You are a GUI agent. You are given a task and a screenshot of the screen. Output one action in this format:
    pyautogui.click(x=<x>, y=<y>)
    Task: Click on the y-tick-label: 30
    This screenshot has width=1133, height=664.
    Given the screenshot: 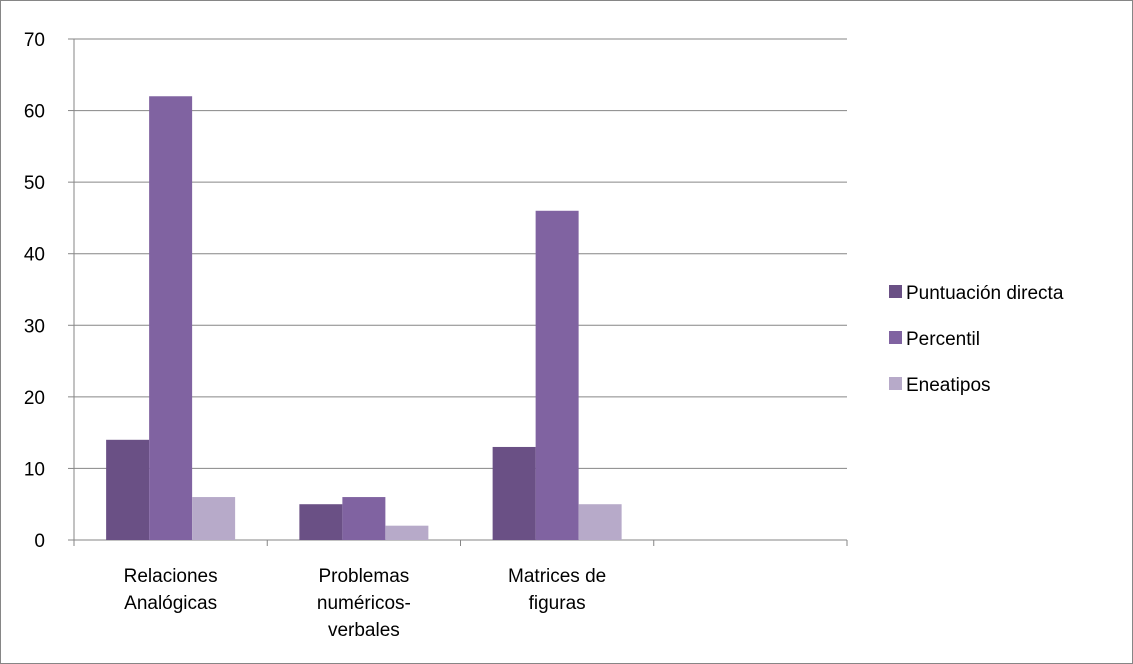 What is the action you would take?
    pyautogui.click(x=34, y=326)
    